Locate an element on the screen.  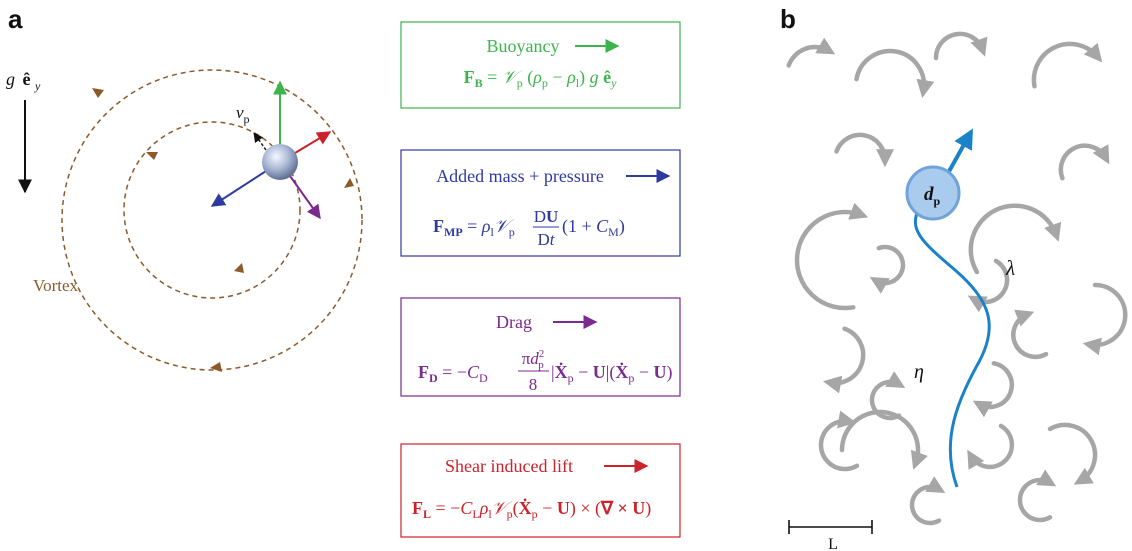
buoyancy-box: Buoyancy FB = 𝒱p (ρp − ρl) g êy is located at coordinates (540, 65).